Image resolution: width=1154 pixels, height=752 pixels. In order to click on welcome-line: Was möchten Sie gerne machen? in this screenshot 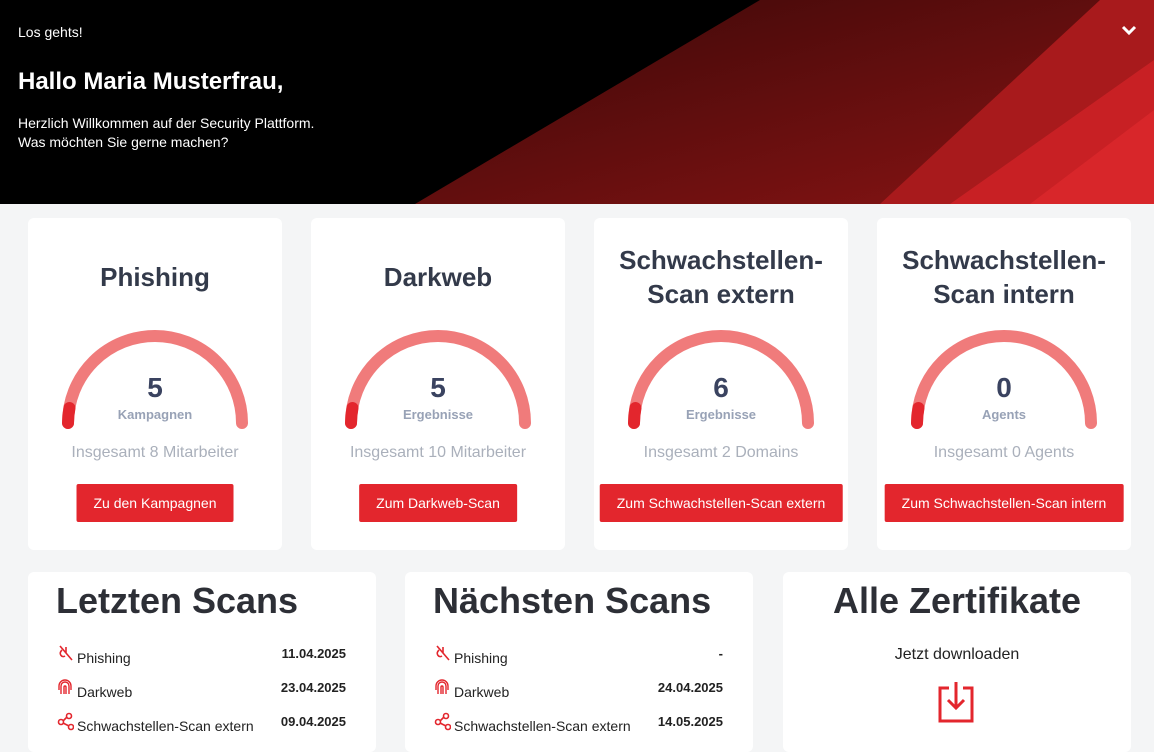, I will do `click(123, 142)`.